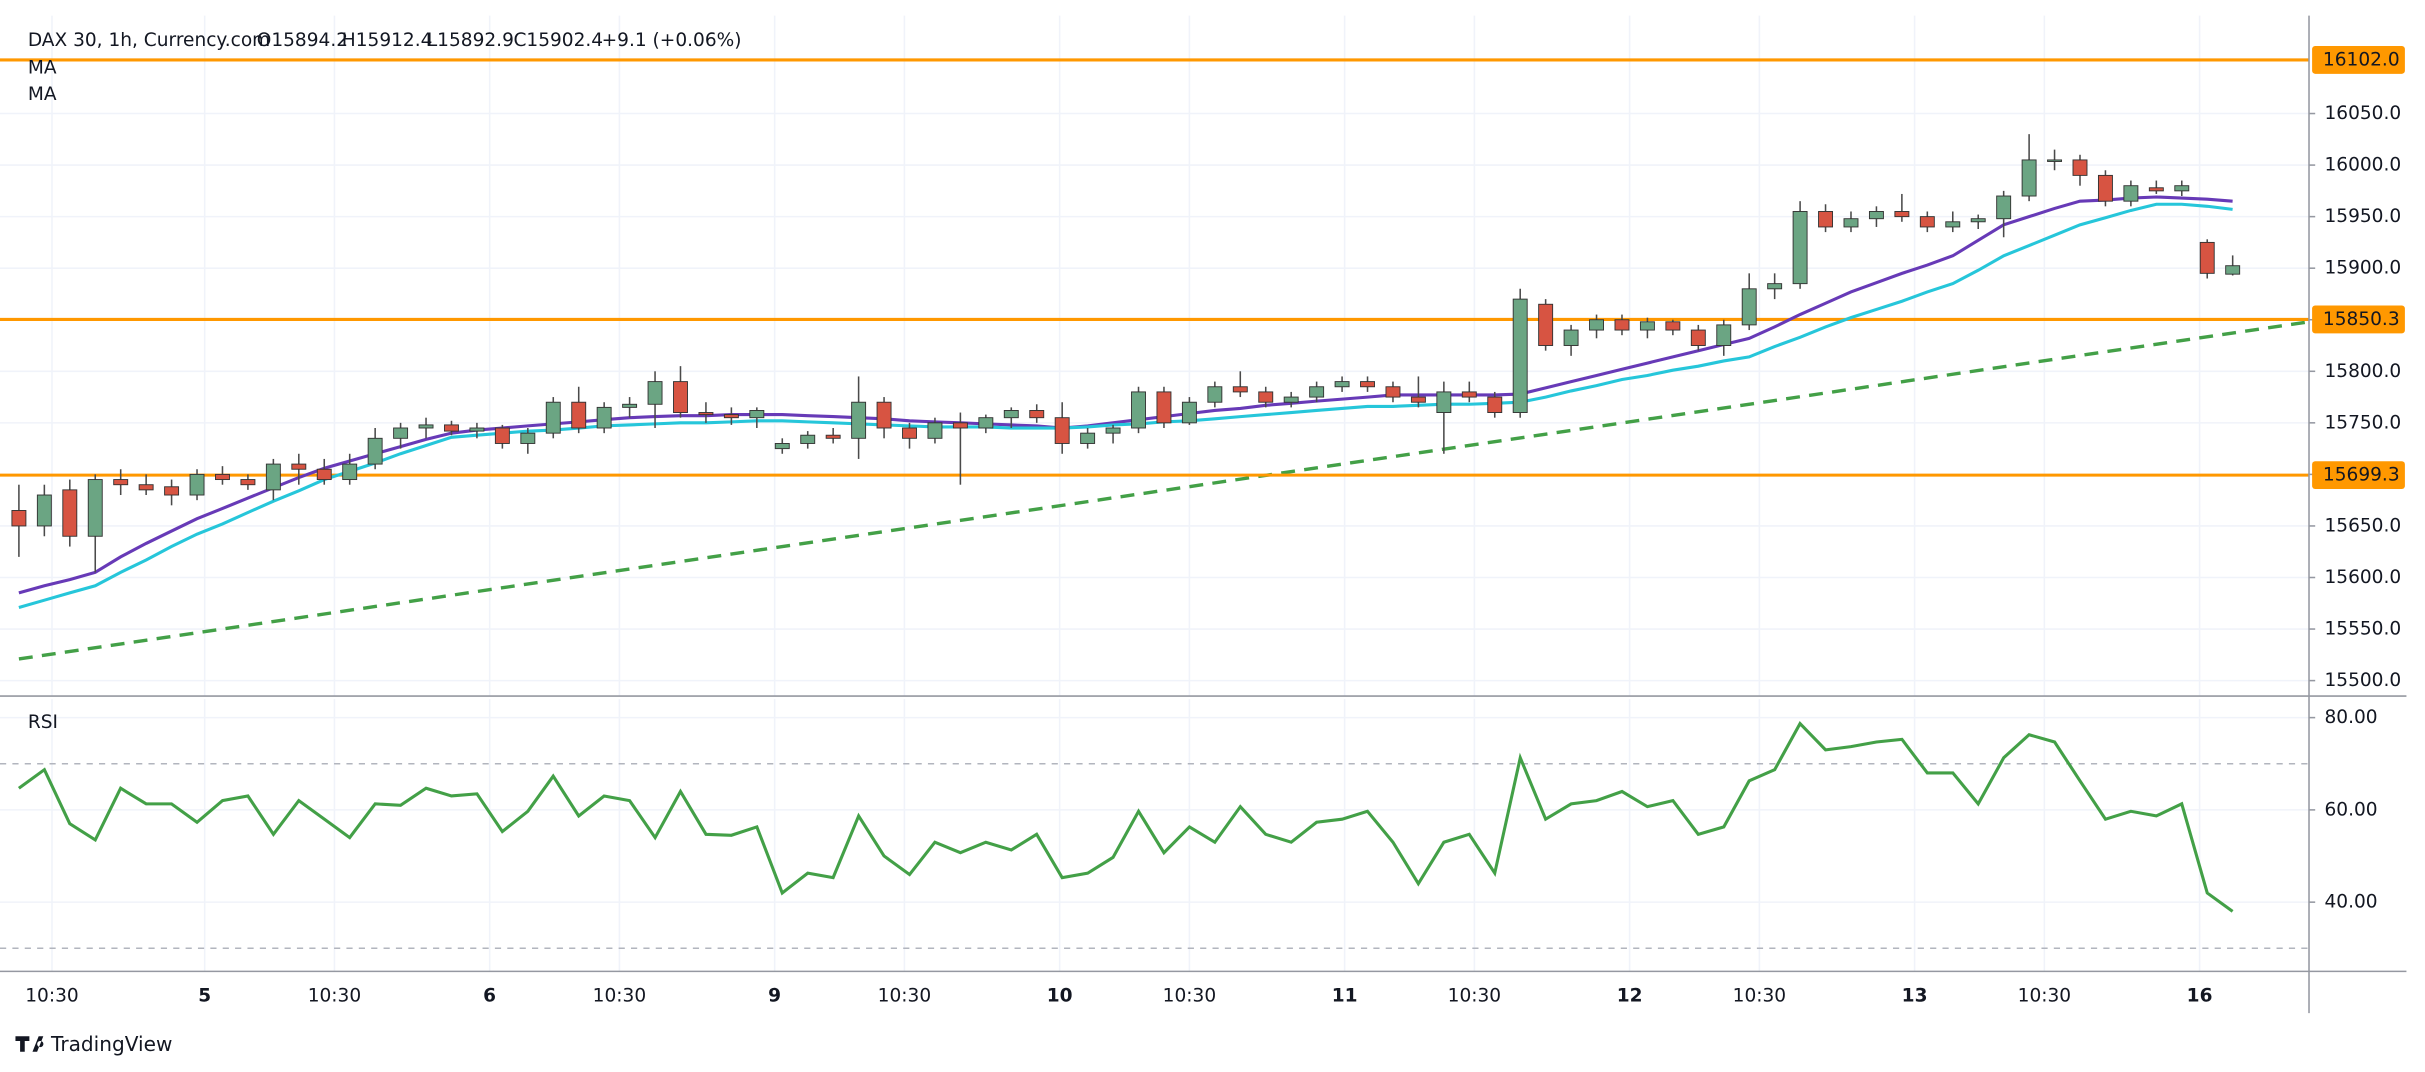 This screenshot has width=2425, height=1072. I want to click on footer-text: TradingView, so click(111, 1044).